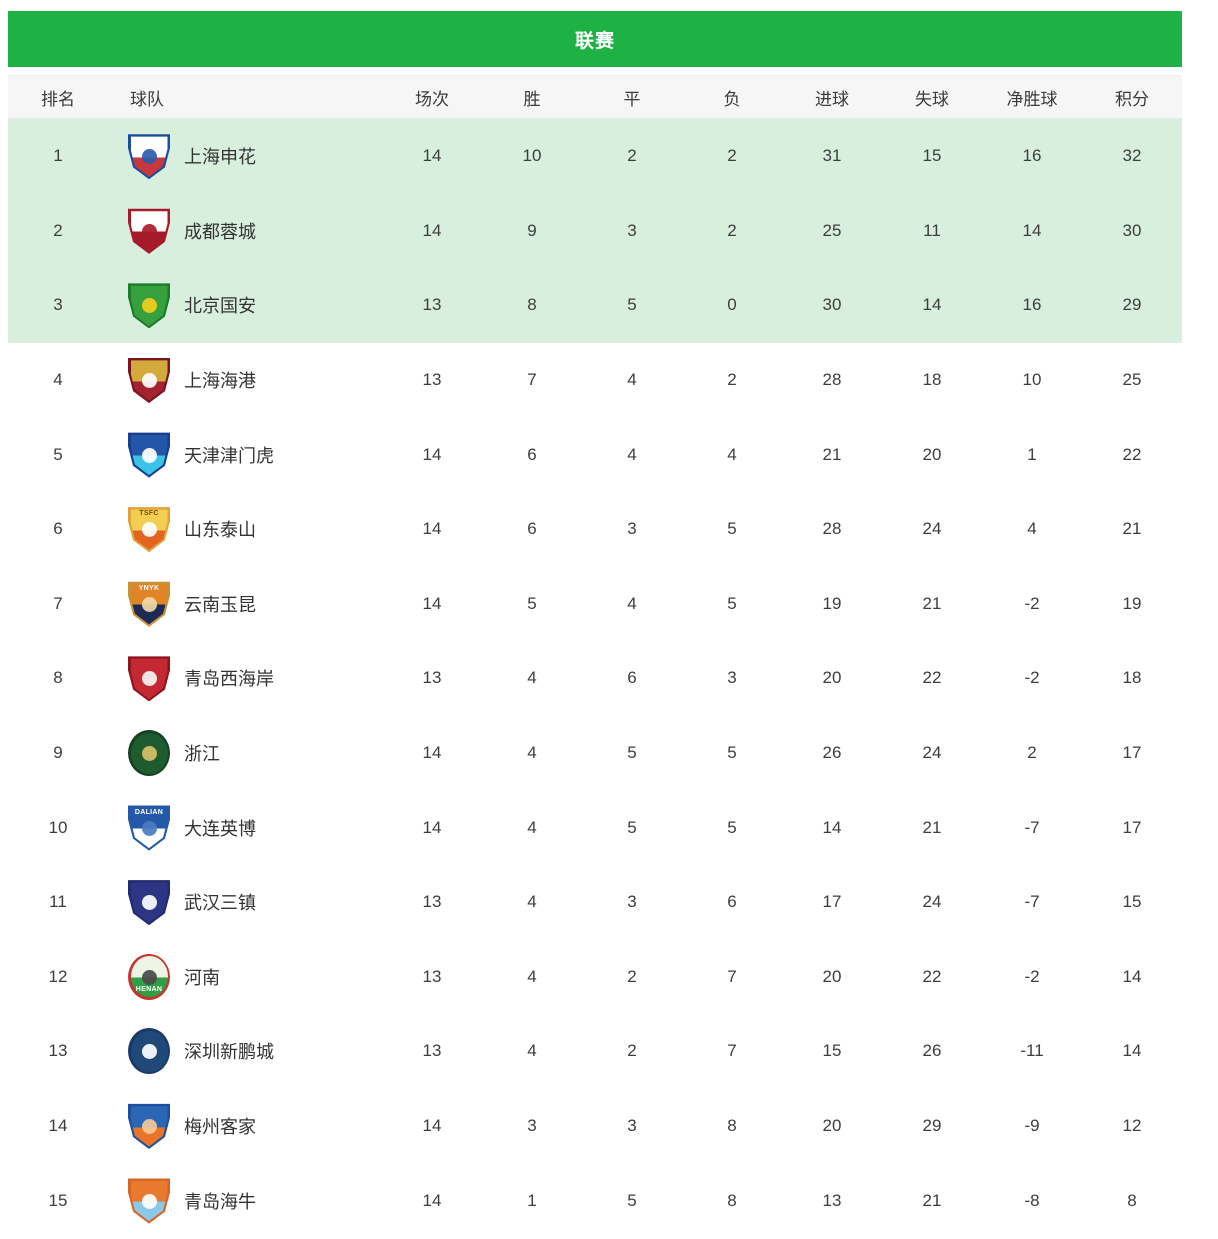  Describe the element at coordinates (147, 99) in the screenshot. I see `col-header-team: 球队` at that location.